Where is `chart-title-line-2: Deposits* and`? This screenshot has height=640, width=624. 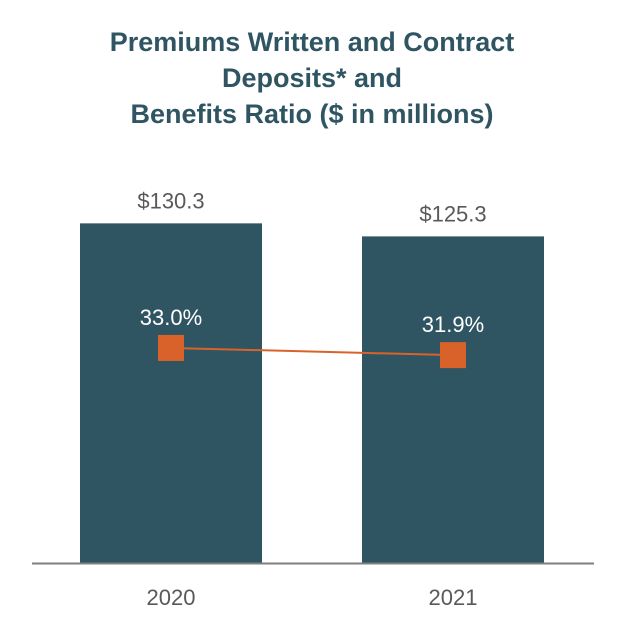 chart-title-line-2: Deposits* and is located at coordinates (312, 78).